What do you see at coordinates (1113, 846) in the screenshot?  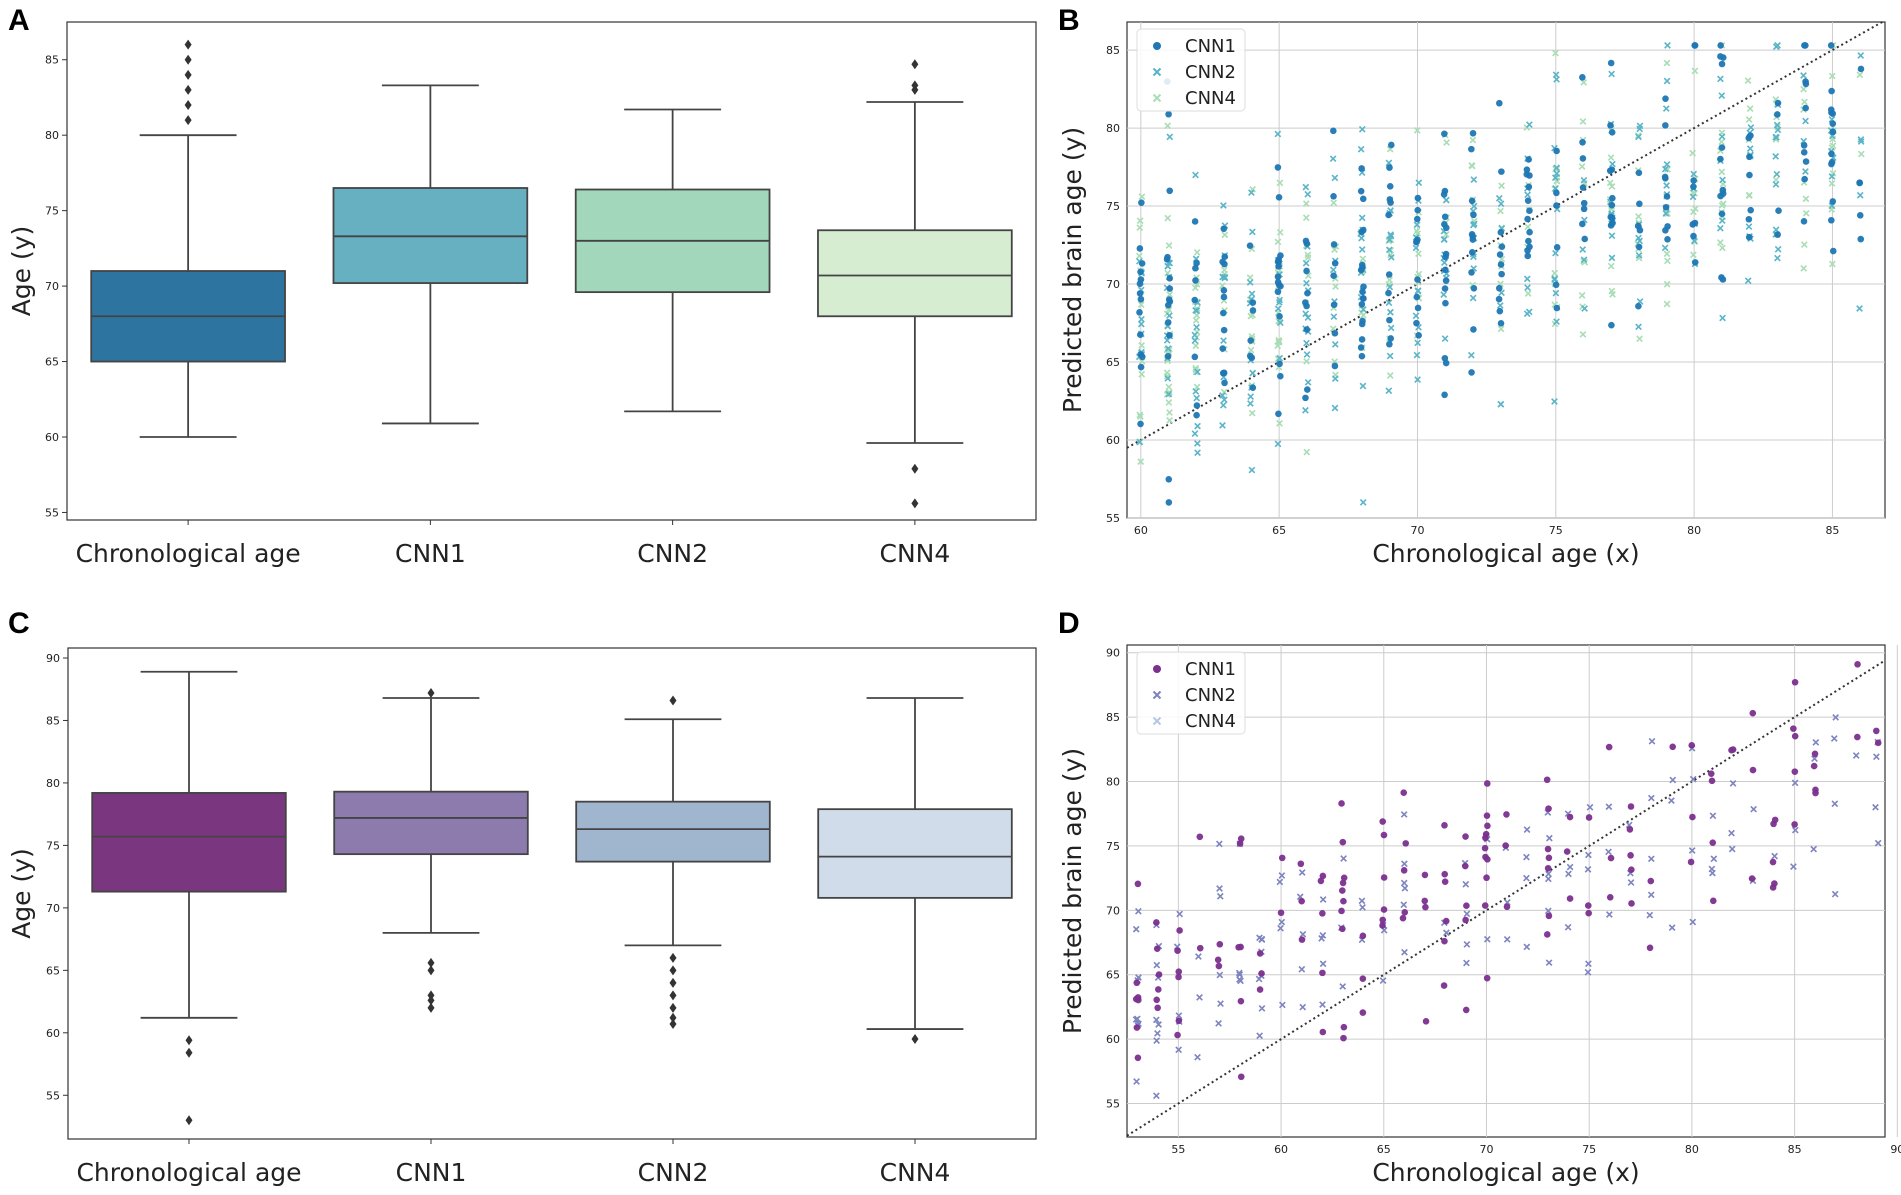 I see `y-tick-label: 75` at bounding box center [1113, 846].